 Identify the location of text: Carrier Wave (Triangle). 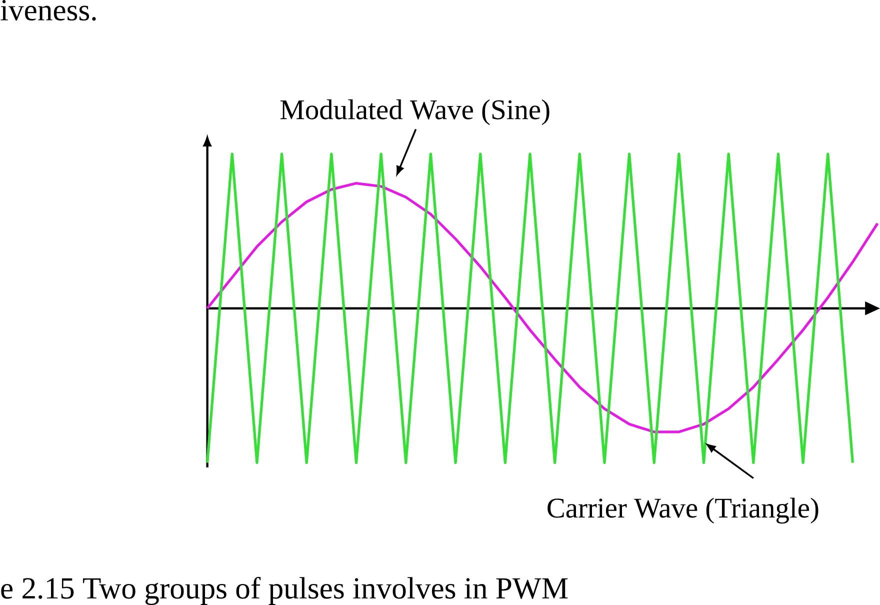
(683, 511).